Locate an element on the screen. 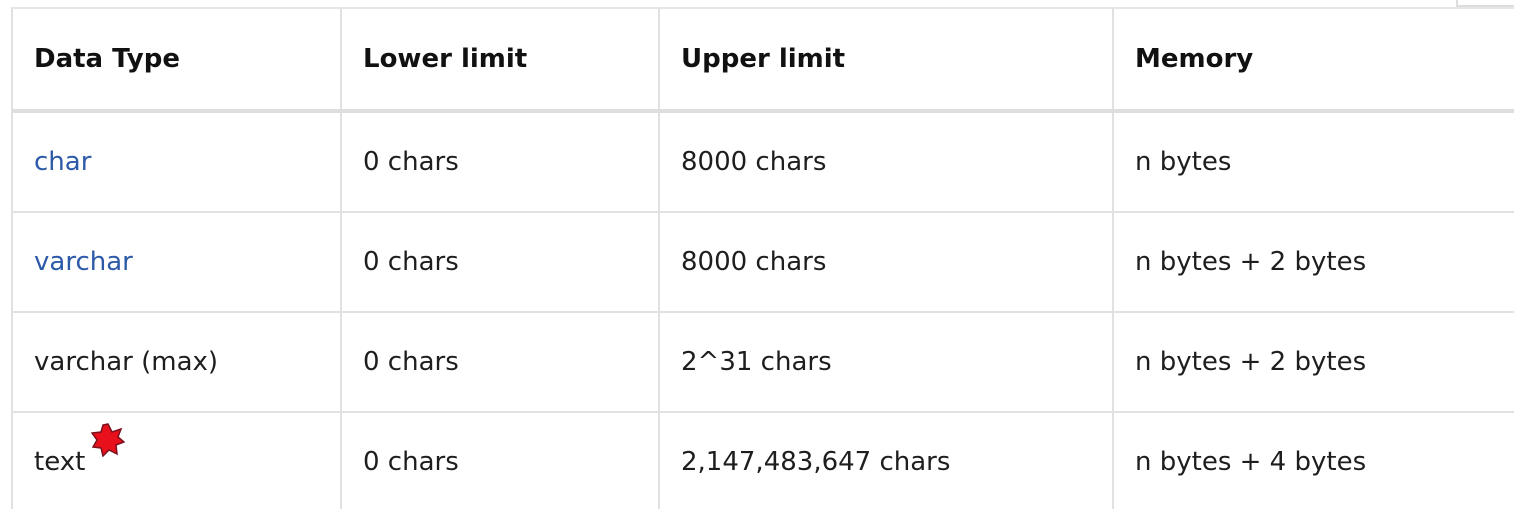 This screenshot has width=1514, height=509. cell: varchar is located at coordinates (176, 262).